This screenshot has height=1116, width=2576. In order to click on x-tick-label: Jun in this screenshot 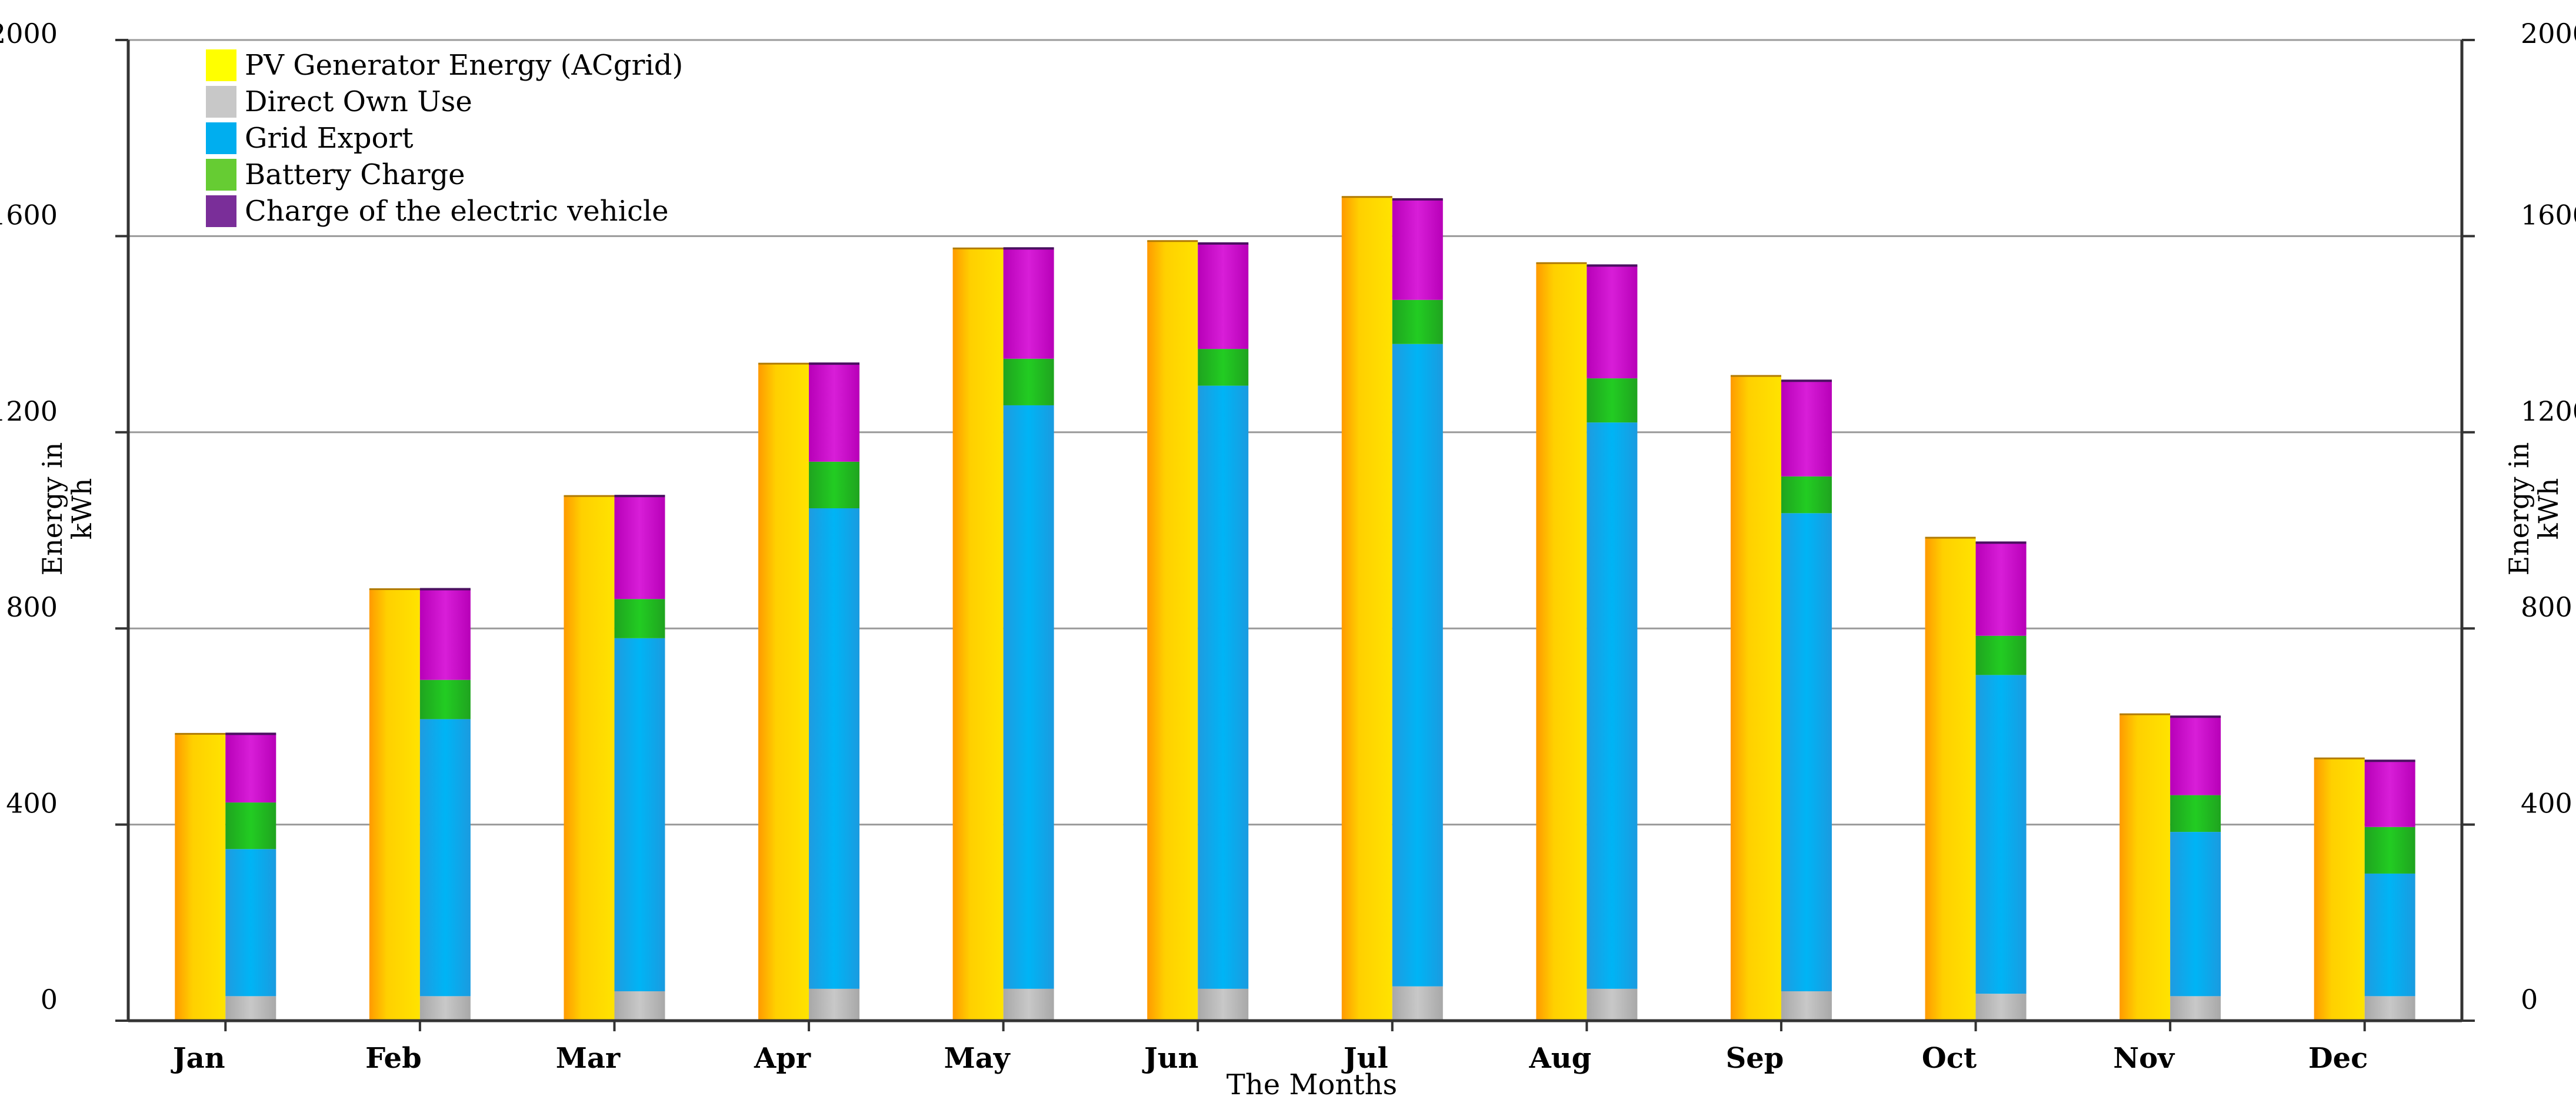, I will do `click(1170, 1058)`.